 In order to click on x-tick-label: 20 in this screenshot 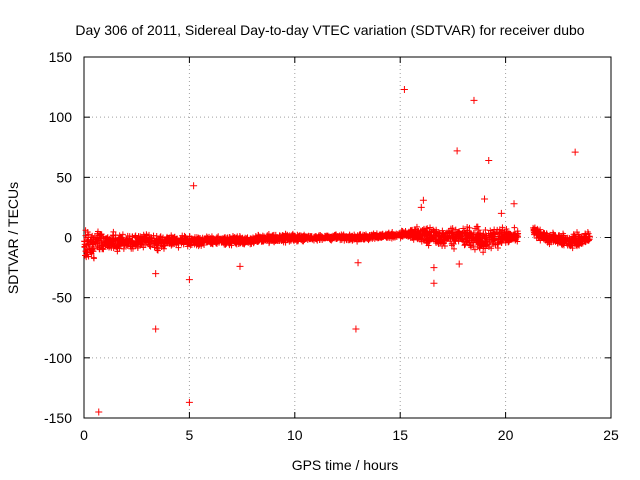, I will do `click(506, 435)`.